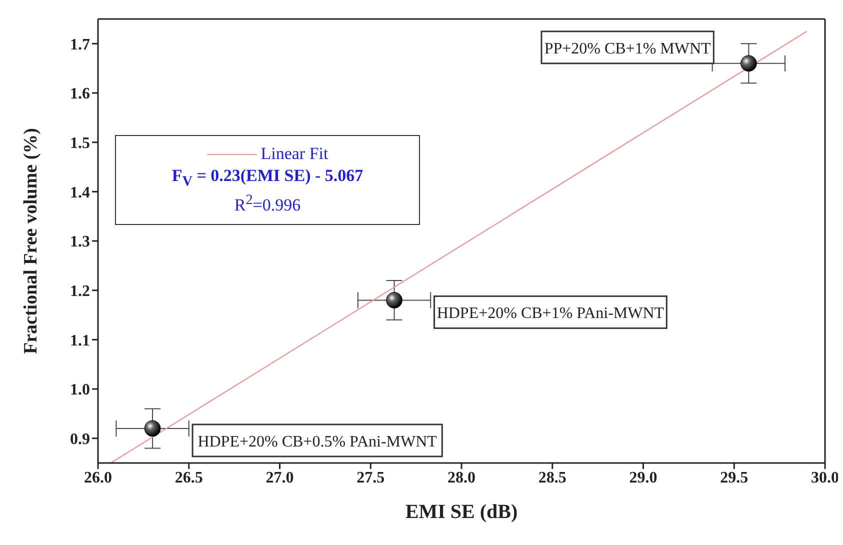  I want to click on y-tick-label: 1.0, so click(80, 390).